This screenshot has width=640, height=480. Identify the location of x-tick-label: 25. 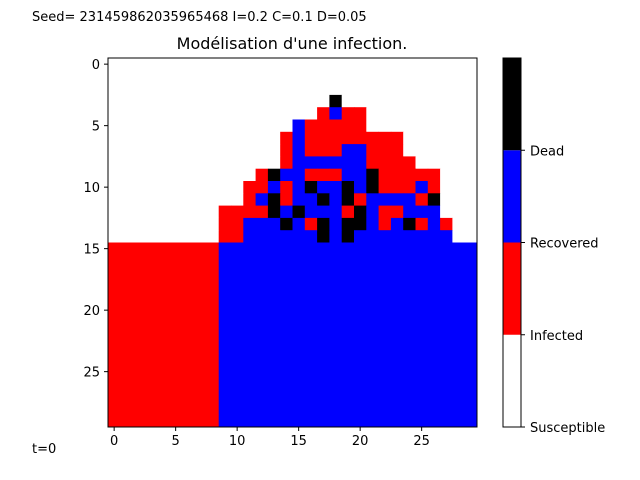
(421, 441).